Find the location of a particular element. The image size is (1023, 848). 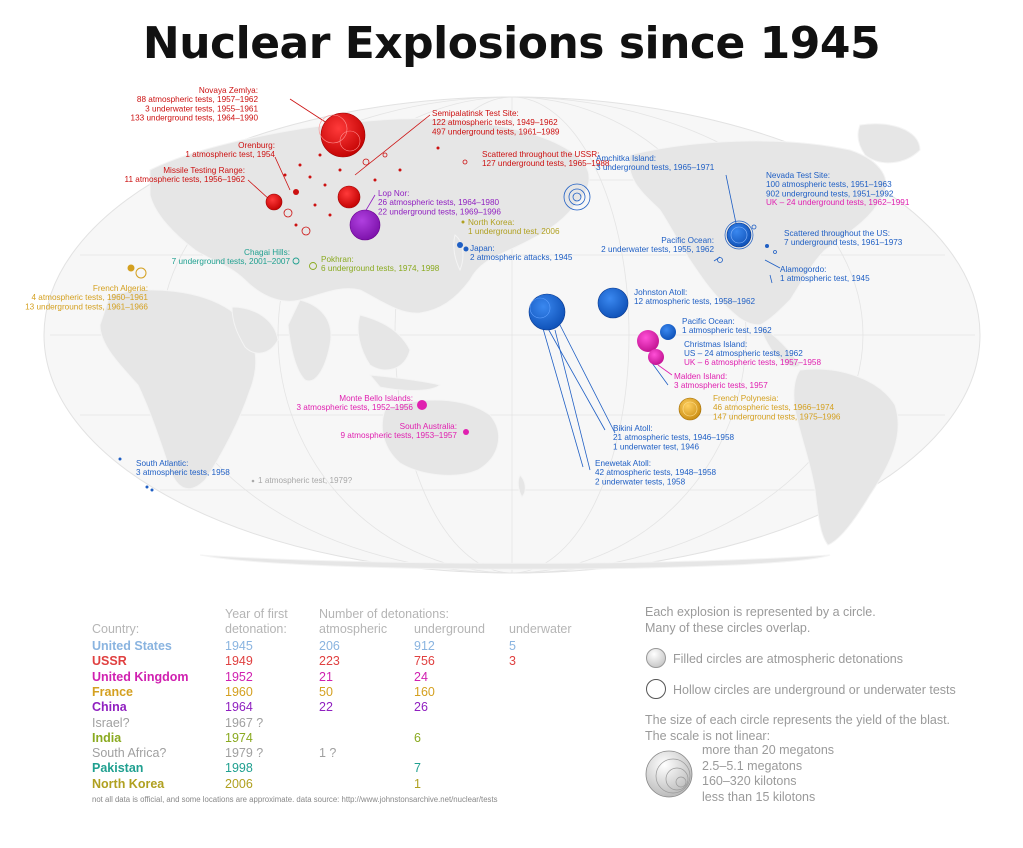

cell-country: USSR is located at coordinates (109, 661).